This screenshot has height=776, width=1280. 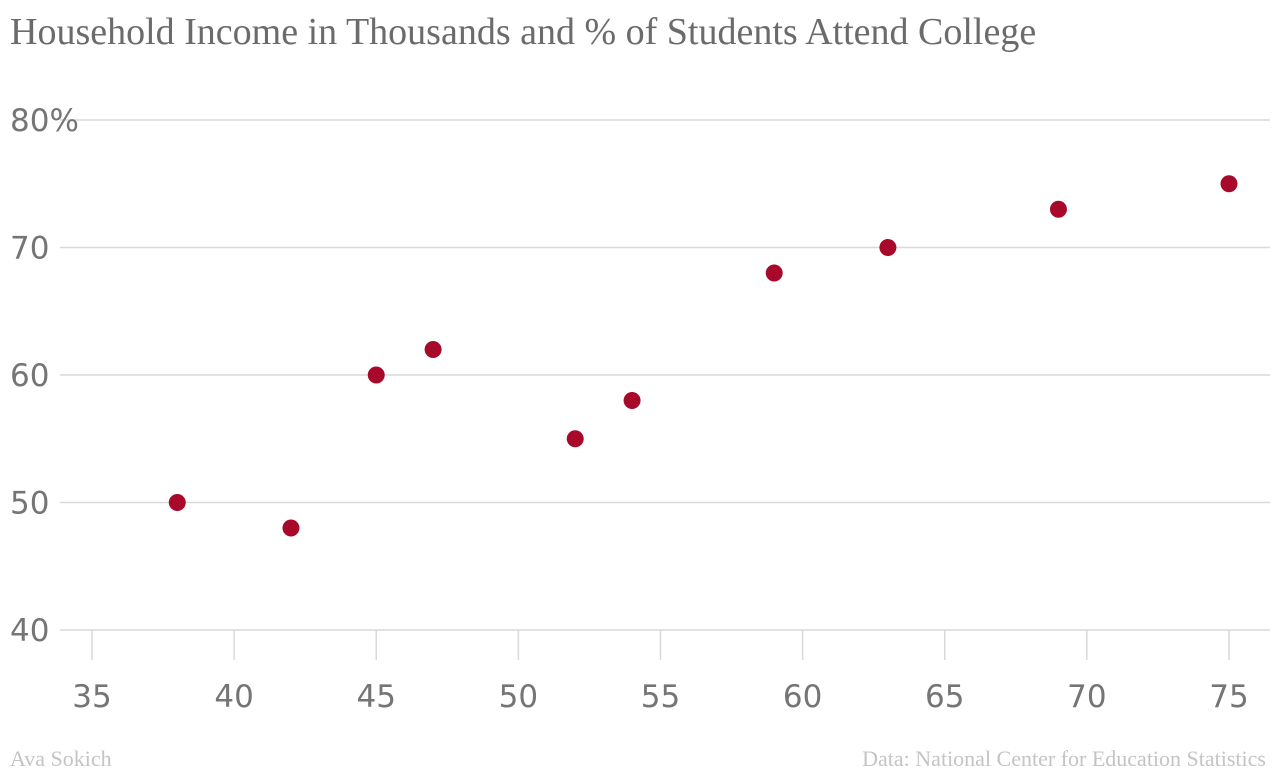 I want to click on y-tick-label: 60, so click(x=29, y=376).